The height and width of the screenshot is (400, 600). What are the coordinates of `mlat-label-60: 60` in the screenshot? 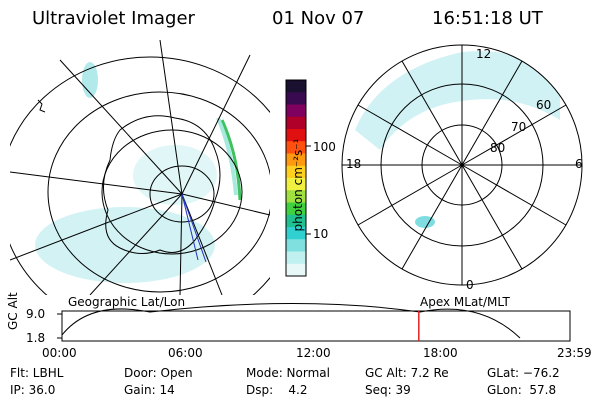 It's located at (544, 105).